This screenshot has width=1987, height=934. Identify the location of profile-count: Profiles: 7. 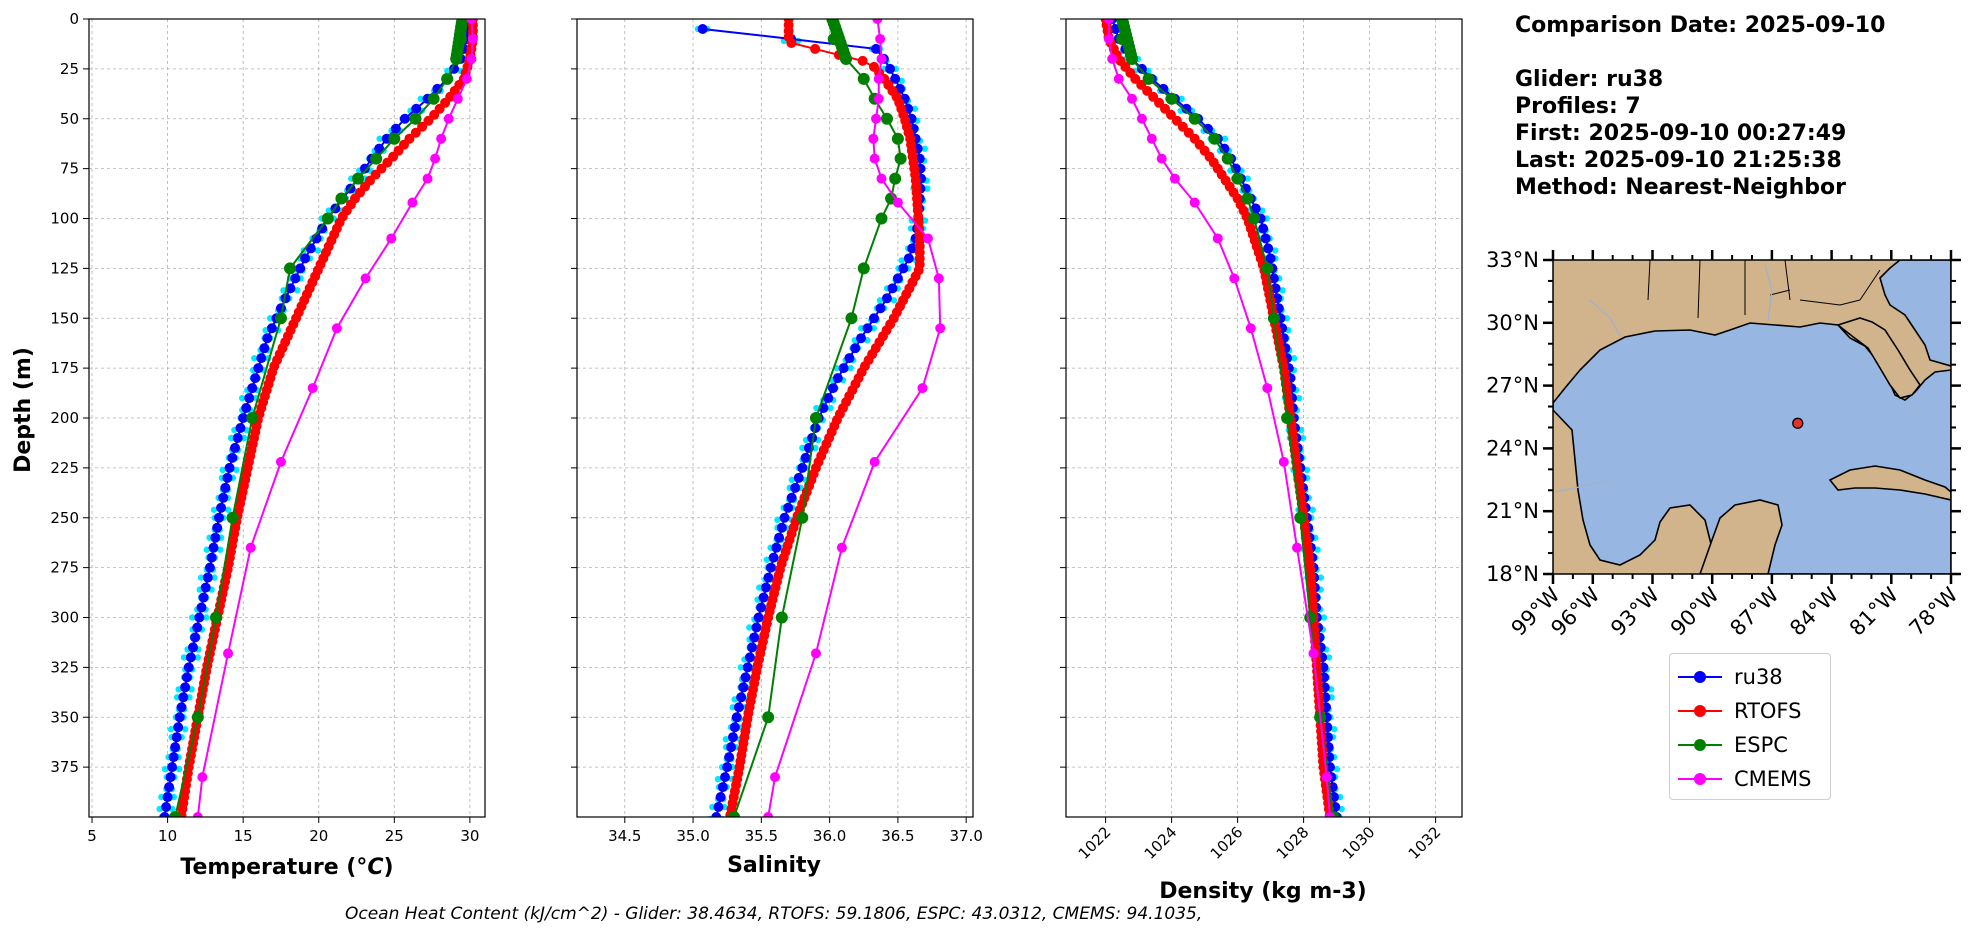
(1578, 106).